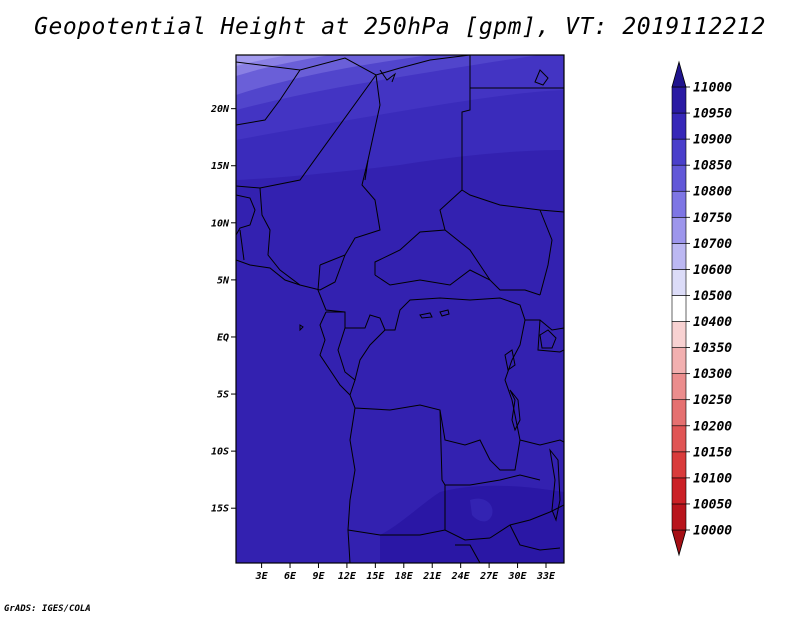 Image resolution: width=800 pixels, height=618 pixels. I want to click on x-tick-label: 15E, so click(375, 576).